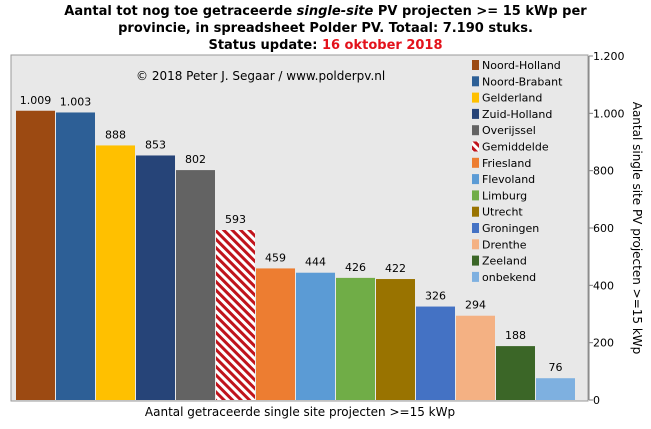  What do you see at coordinates (502, 212) in the screenshot?
I see `legend-label-utrecht: Utrecht` at bounding box center [502, 212].